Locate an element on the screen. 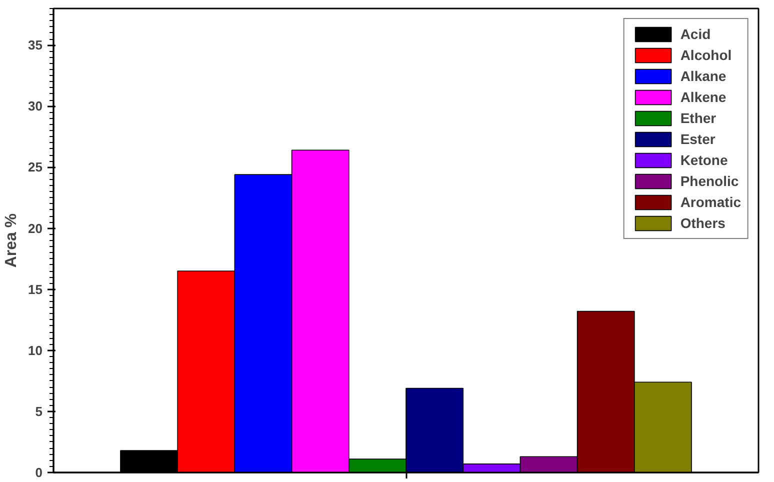 The image size is (774, 482). legend-label: Acid is located at coordinates (695, 34).